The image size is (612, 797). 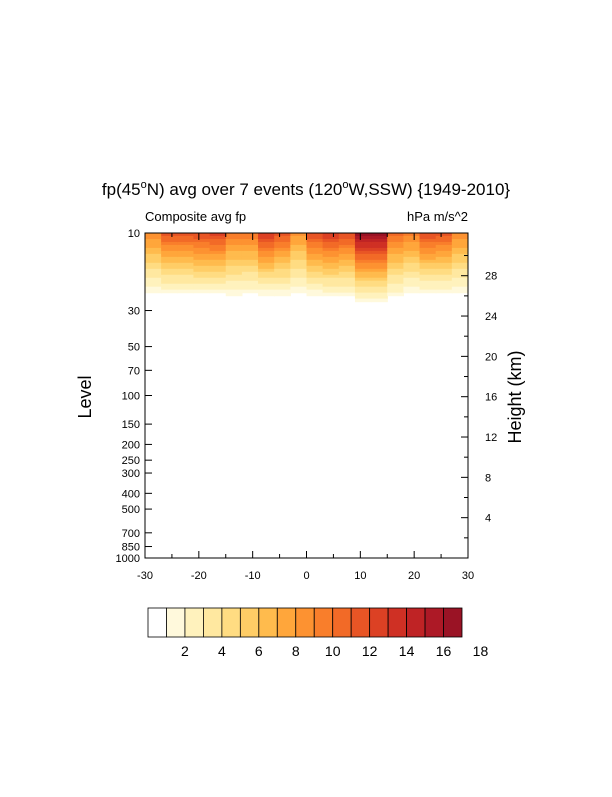 I want to click on x-tick-label: 10, so click(x=360, y=576).